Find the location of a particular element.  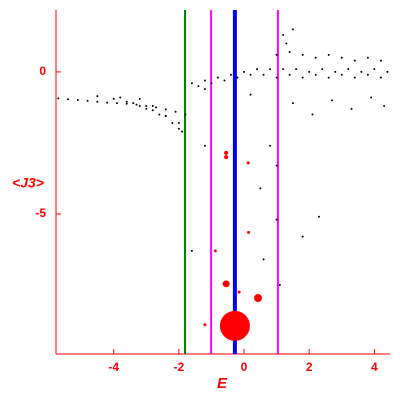

y-axis-label: <J3> is located at coordinates (28, 183).